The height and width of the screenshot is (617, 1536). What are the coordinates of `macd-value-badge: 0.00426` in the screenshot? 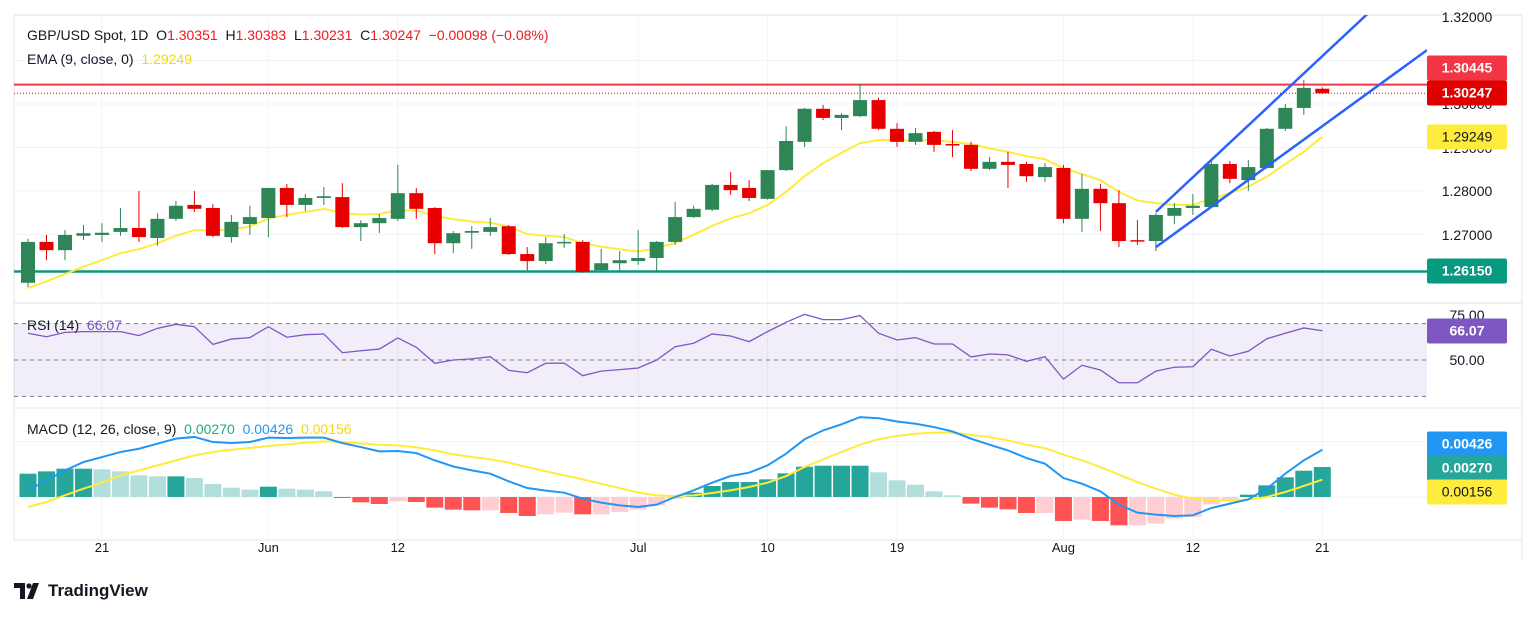 It's located at (1467, 444).